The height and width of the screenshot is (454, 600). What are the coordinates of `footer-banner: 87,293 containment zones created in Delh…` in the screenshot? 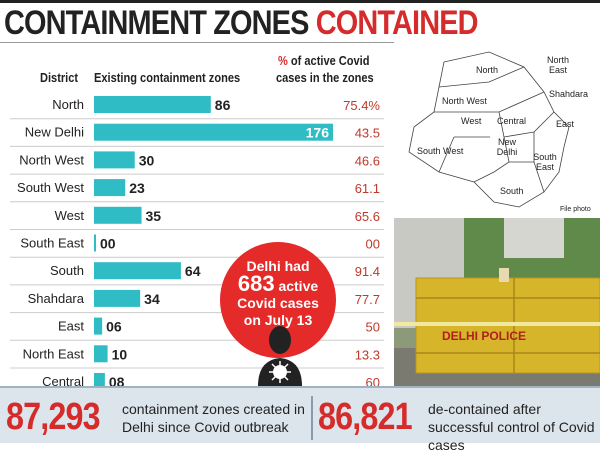 It's located at (300, 419).